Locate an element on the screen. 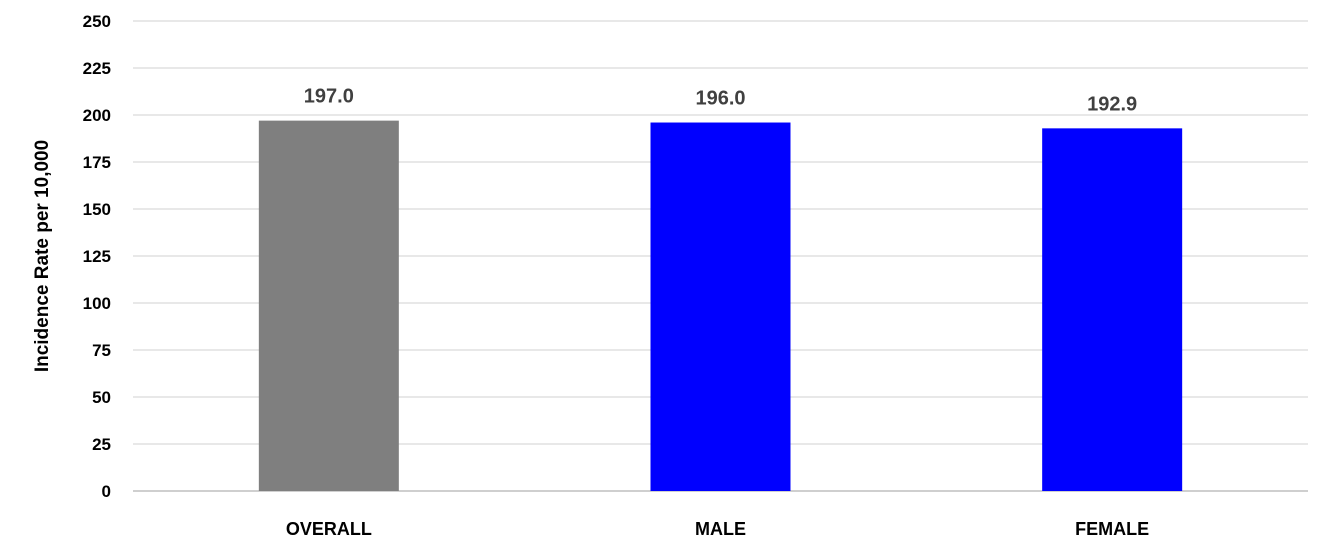 The image size is (1317, 540). y-tick-label: 125 is located at coordinates (97, 256).